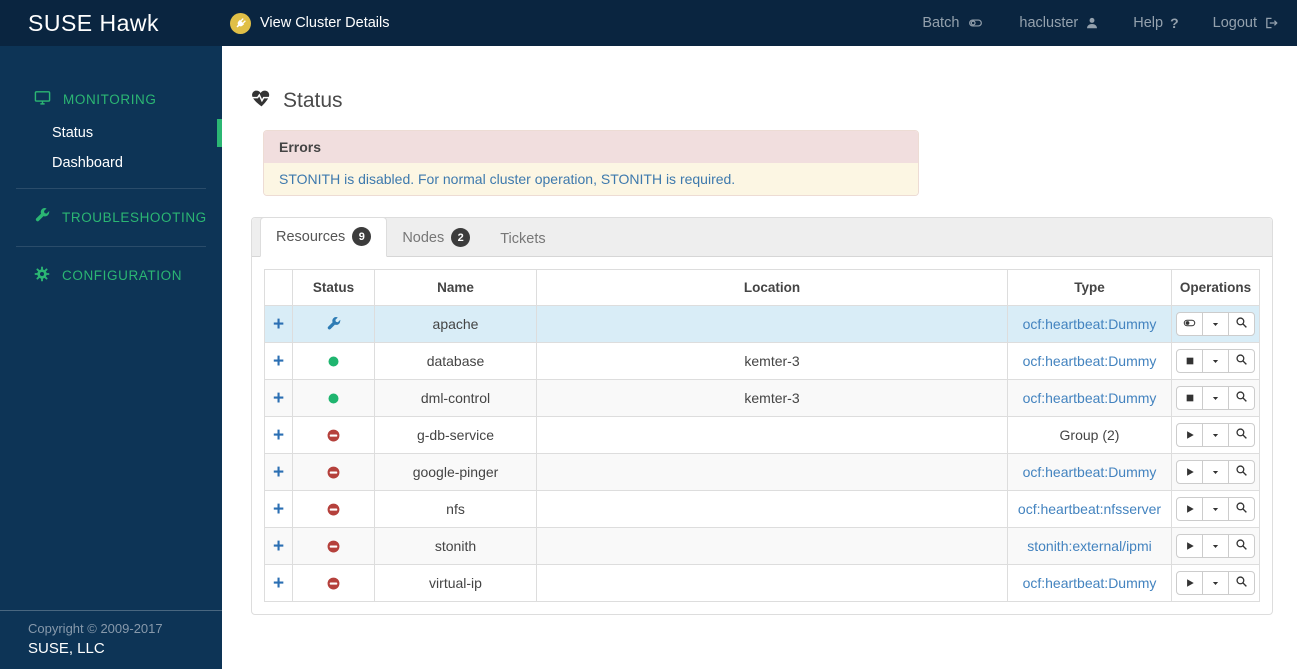 Image resolution: width=1297 pixels, height=669 pixels. Describe the element at coordinates (455, 509) in the screenshot. I see `resource-name: nfs` at that location.